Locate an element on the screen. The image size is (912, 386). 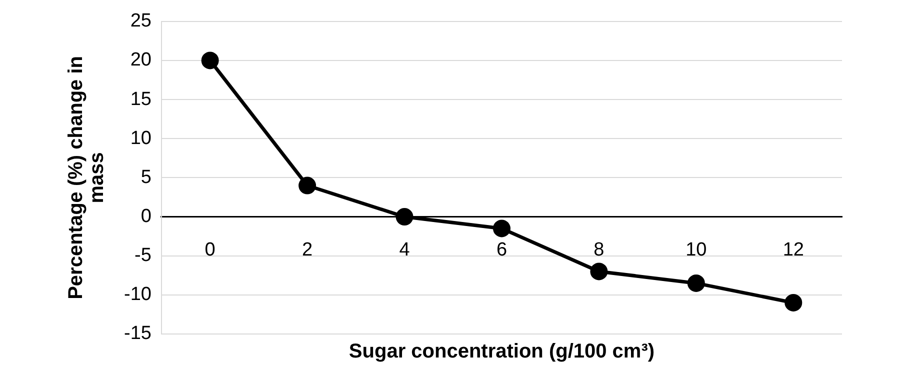
y-tick-label: 15 is located at coordinates (141, 99).